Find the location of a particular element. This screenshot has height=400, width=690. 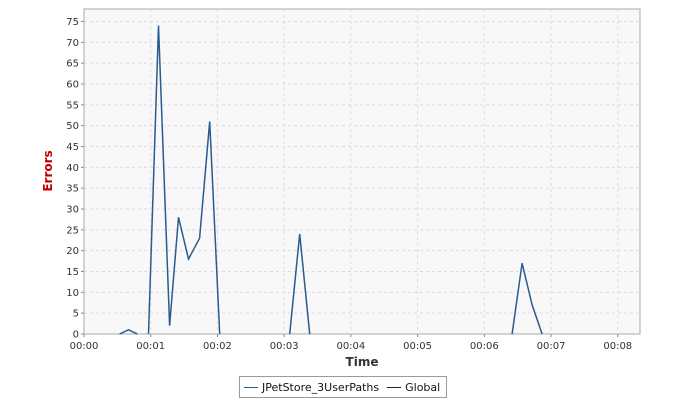

y-axis-title: Errors is located at coordinates (48, 170).